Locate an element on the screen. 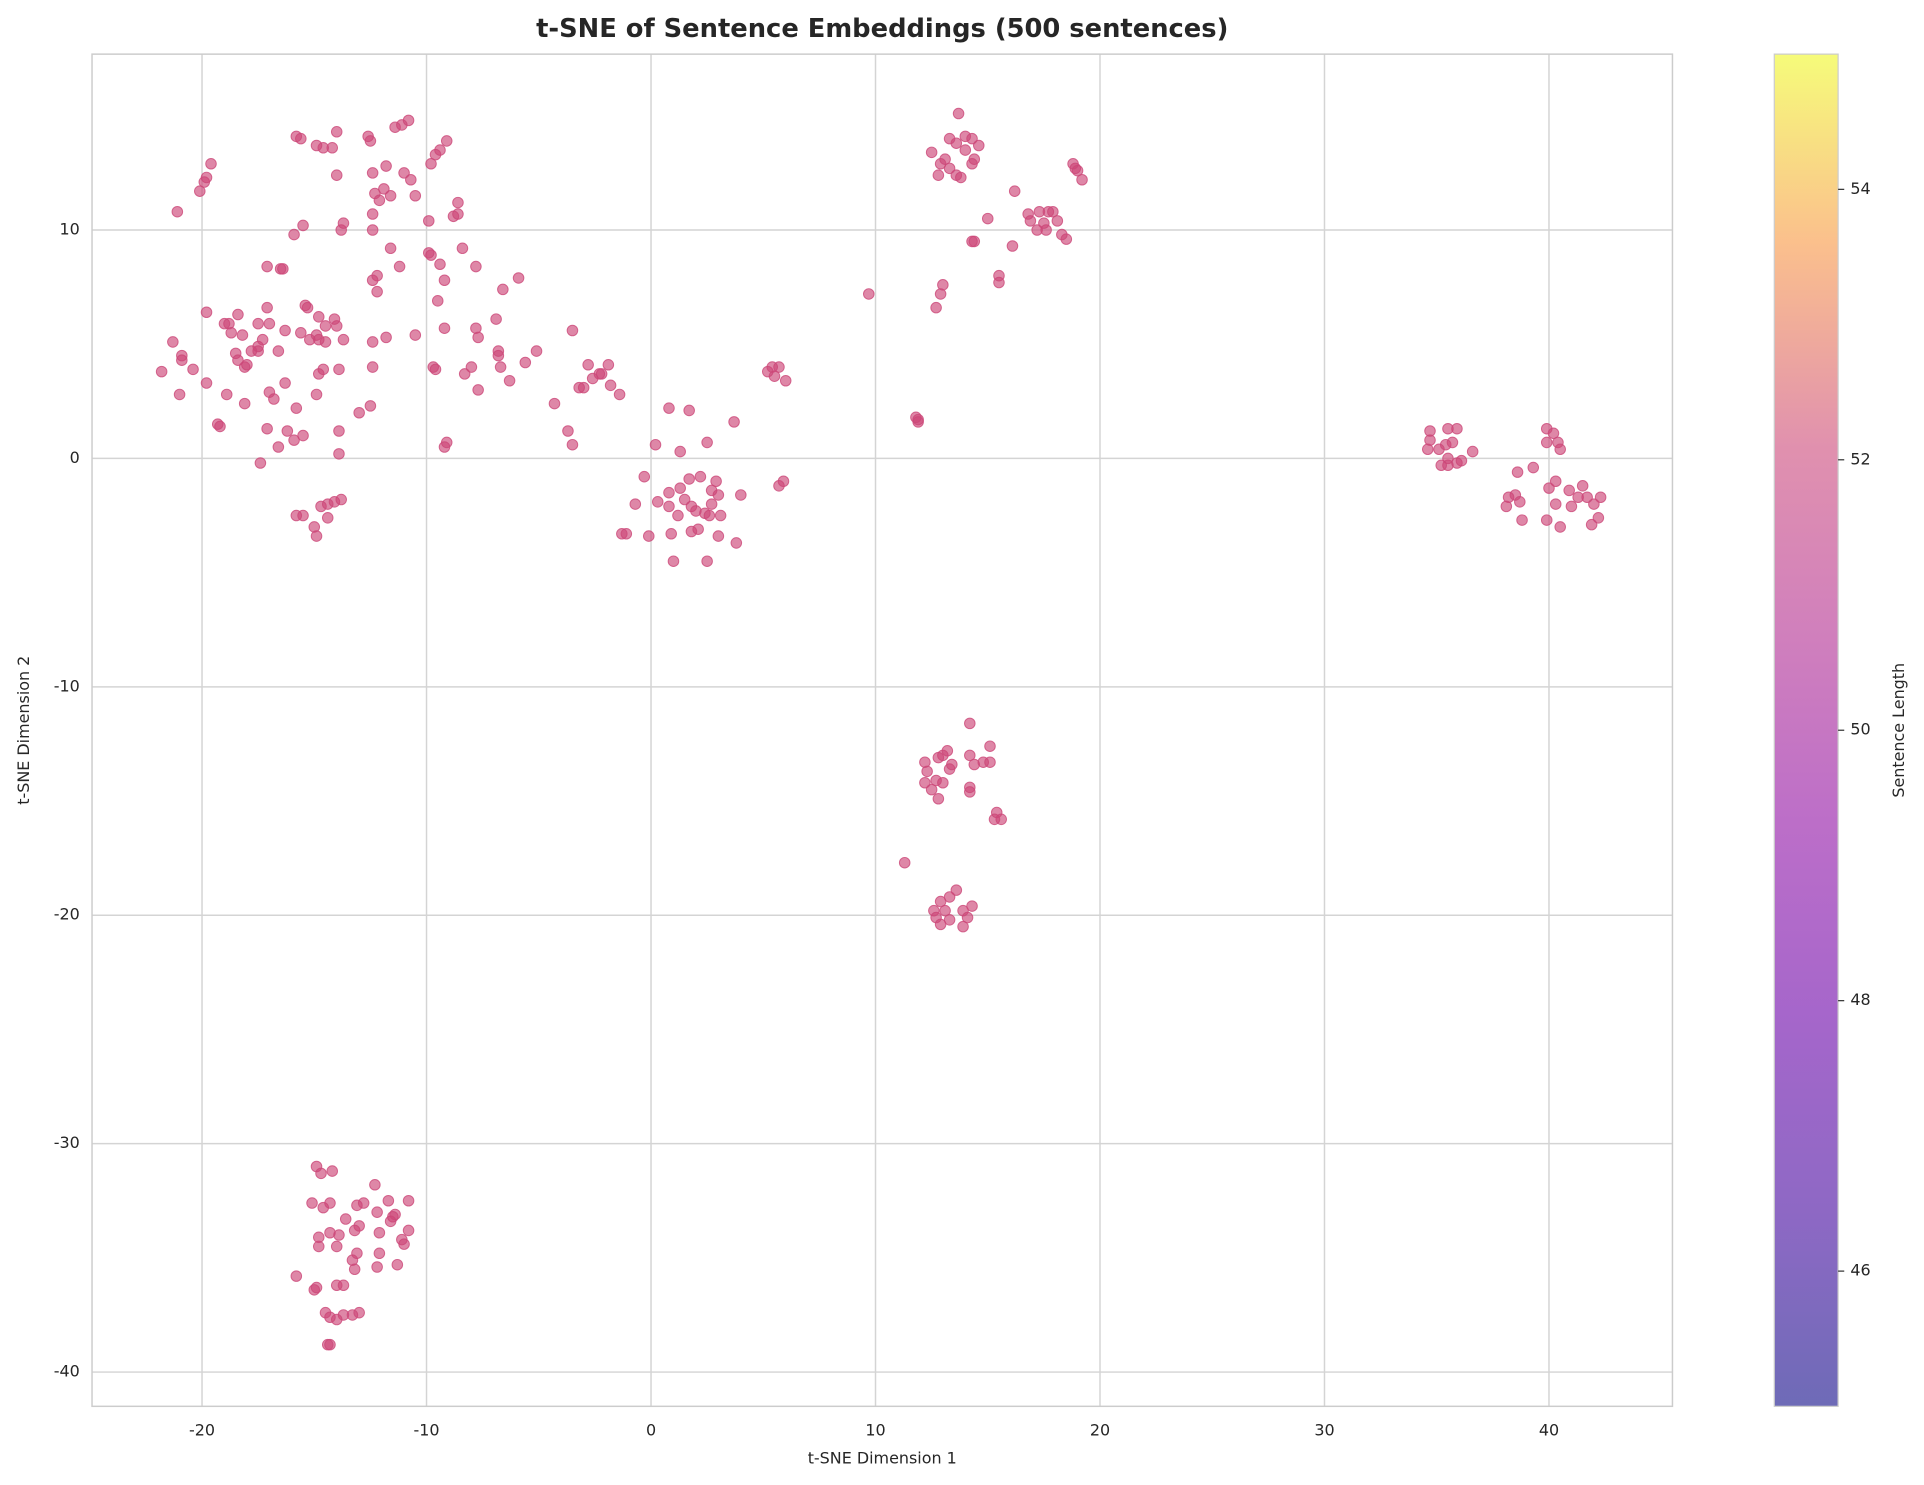 Image resolution: width=1924 pixels, height=1485 pixels. x-tick-label: 30 is located at coordinates (1324, 1429).